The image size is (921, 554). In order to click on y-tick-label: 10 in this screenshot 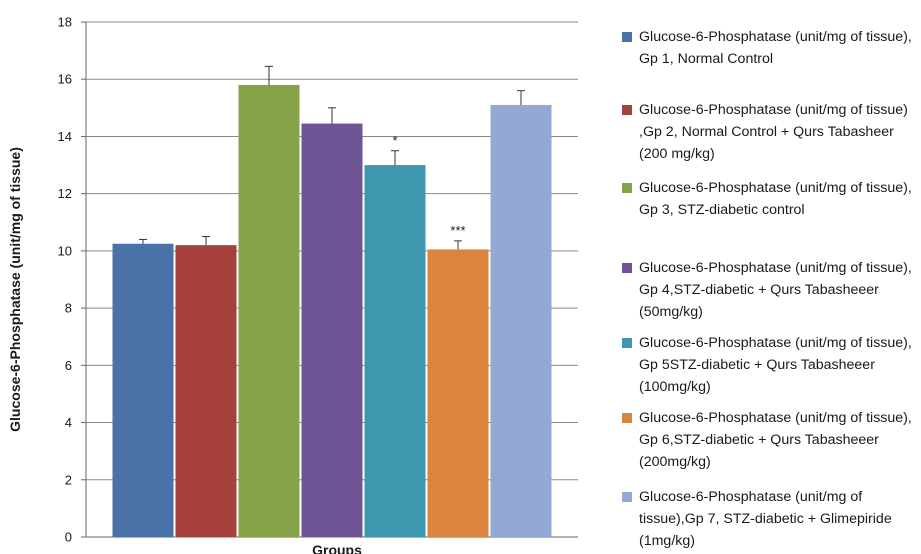, I will do `click(65, 250)`.